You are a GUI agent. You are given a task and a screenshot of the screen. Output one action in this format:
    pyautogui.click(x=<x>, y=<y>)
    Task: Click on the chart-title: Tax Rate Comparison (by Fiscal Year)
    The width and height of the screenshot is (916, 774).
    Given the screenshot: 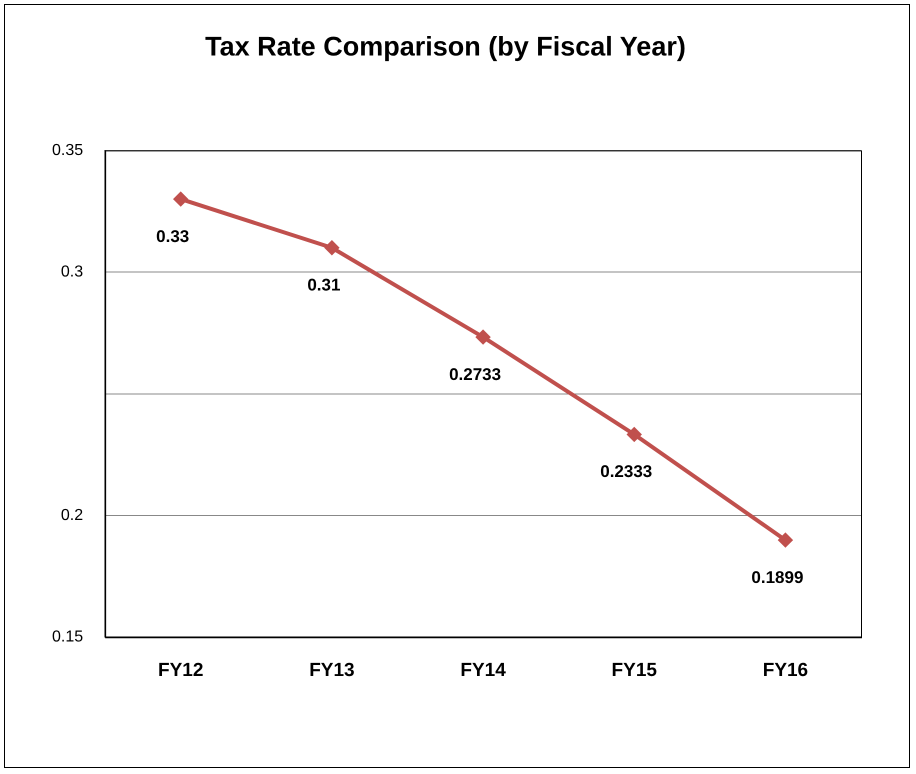 What is the action you would take?
    pyautogui.click(x=445, y=47)
    